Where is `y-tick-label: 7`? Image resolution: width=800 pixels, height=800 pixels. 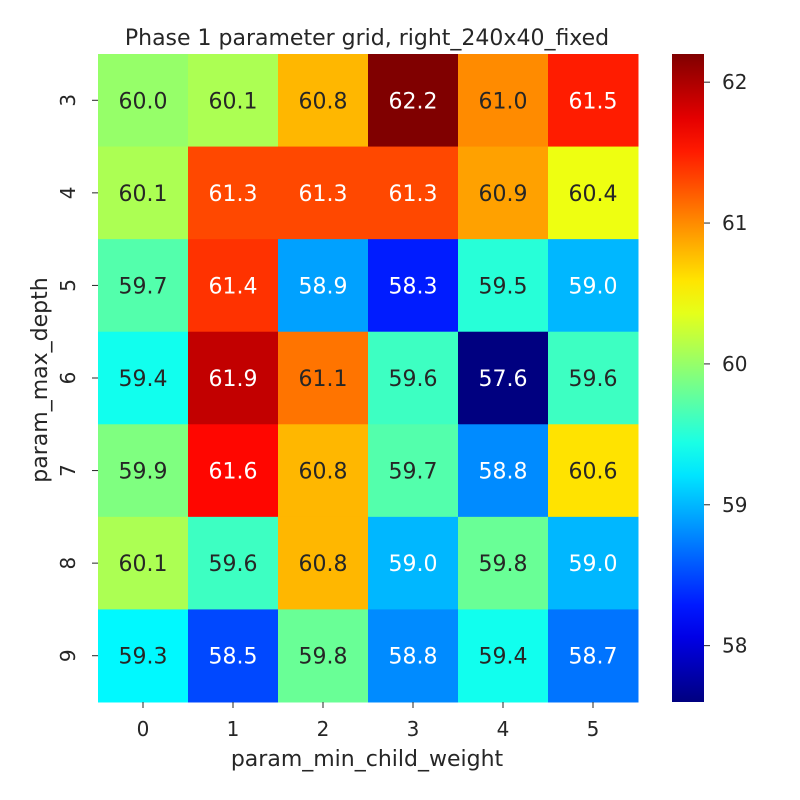 y-tick-label: 7 is located at coordinates (68, 470).